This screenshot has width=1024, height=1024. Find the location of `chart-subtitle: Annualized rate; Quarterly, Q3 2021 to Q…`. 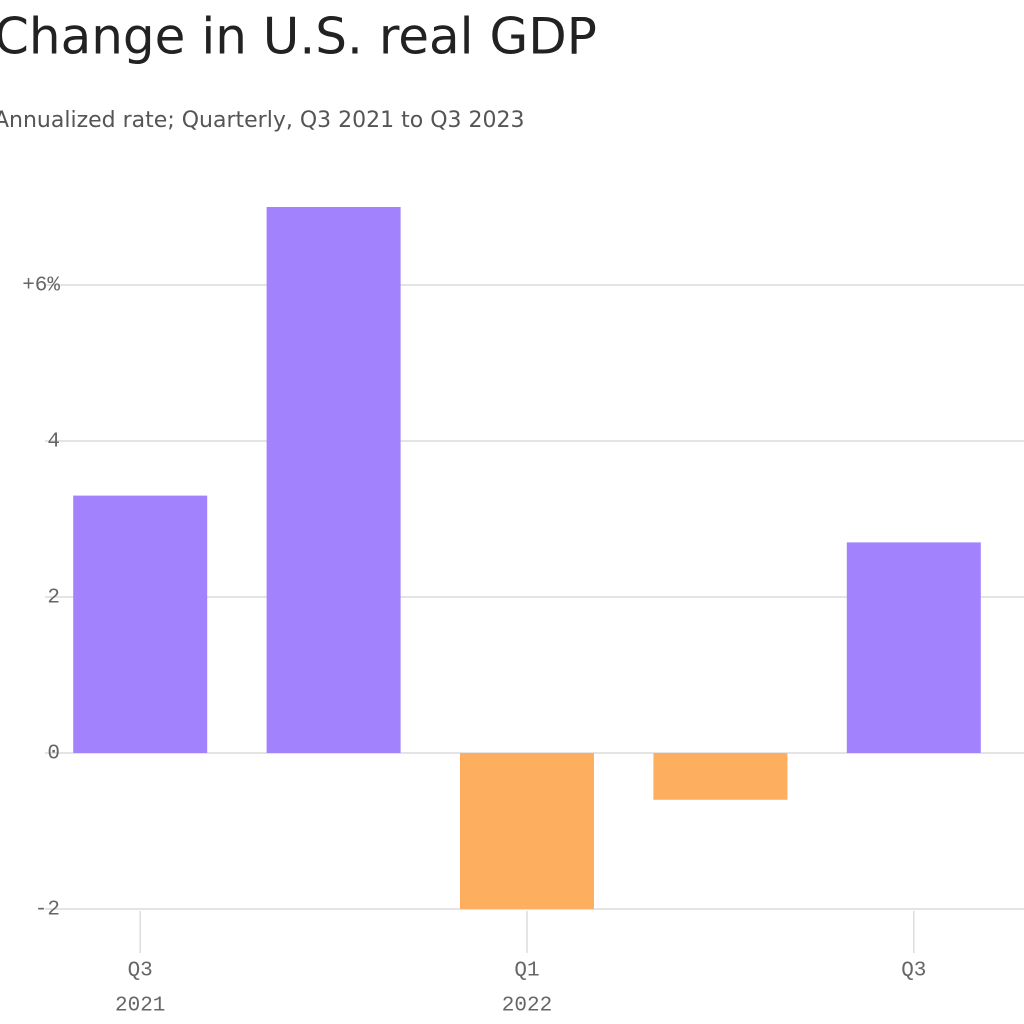

chart-subtitle: Annualized rate; Quarterly, Q3 2021 to Q… is located at coordinates (262, 120).